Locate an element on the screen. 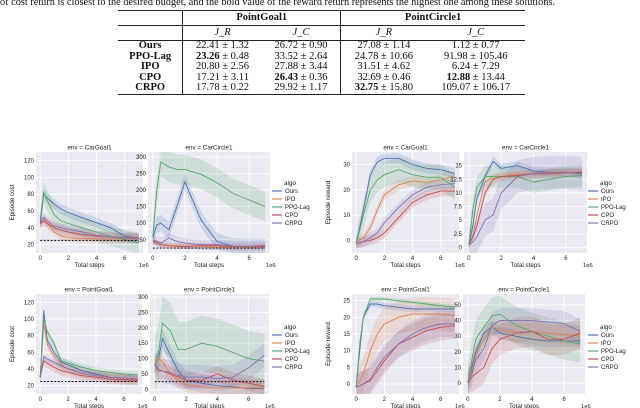  chart-title: env = PointGoal1 is located at coordinates (405, 290).